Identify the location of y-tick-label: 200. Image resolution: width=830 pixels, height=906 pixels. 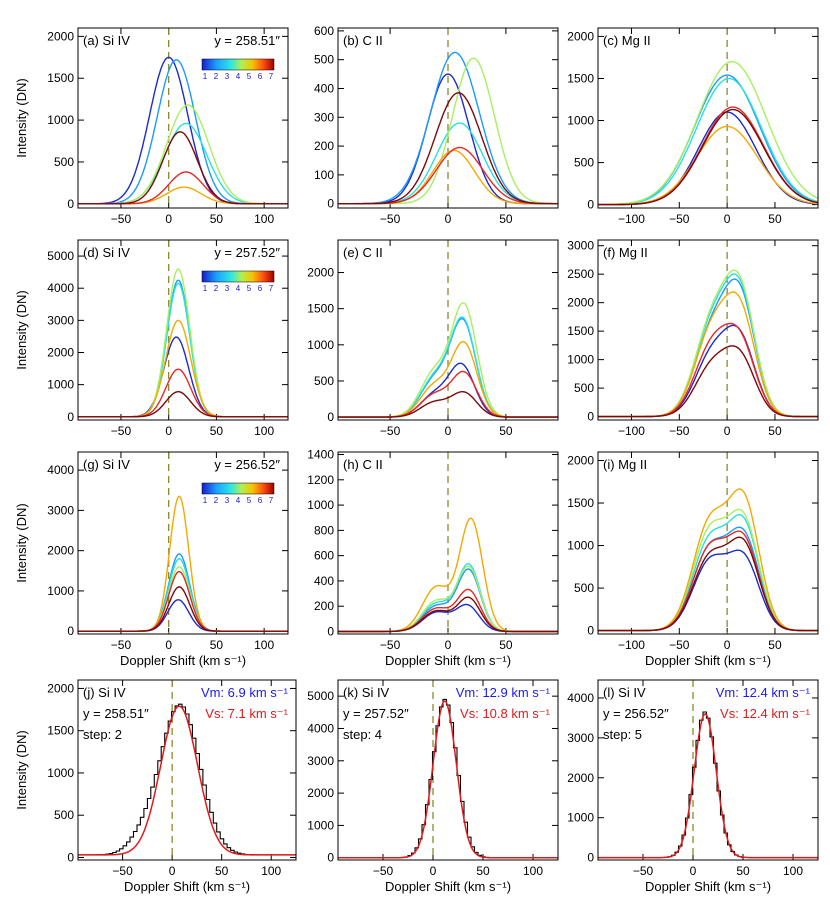
(324, 146).